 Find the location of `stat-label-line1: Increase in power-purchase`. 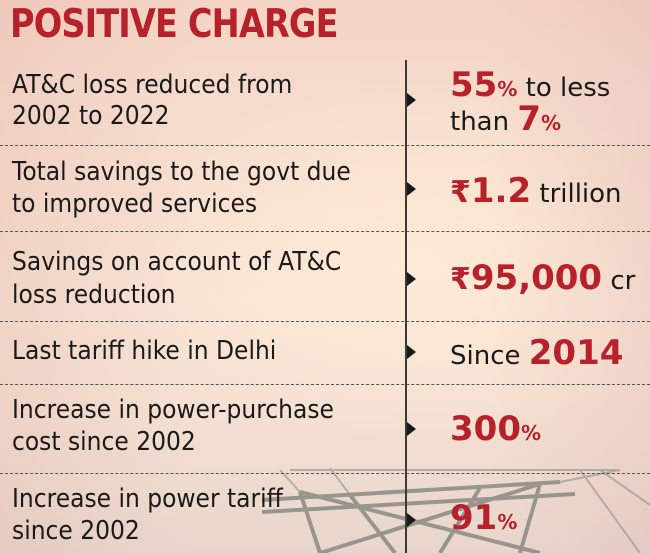

stat-label-line1: Increase in power-purchase is located at coordinates (173, 410).